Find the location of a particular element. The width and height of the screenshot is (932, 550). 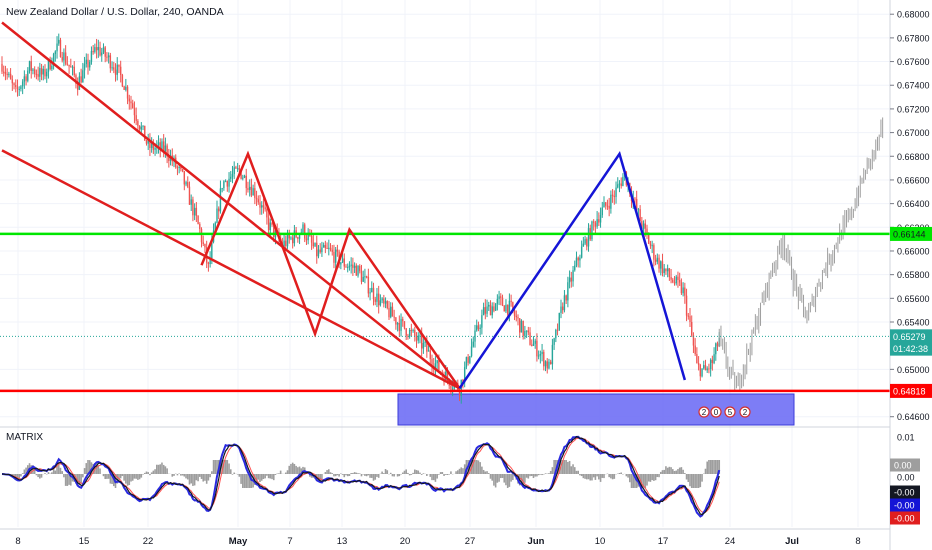

price-axis-bg is located at coordinates (911, 275).